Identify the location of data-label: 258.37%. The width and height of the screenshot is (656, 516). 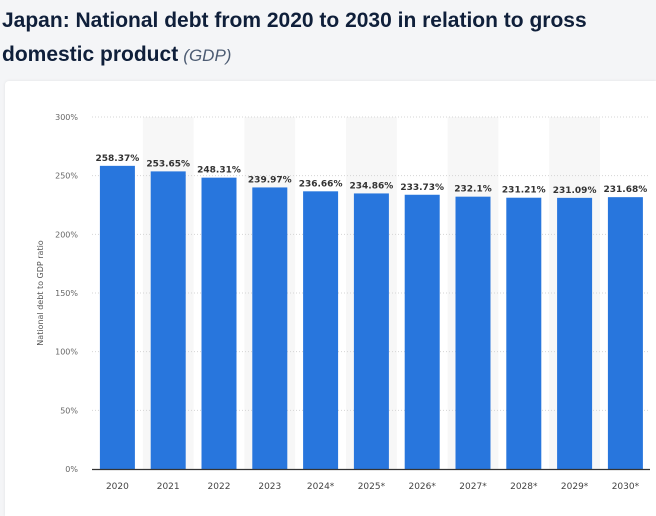
(118, 159).